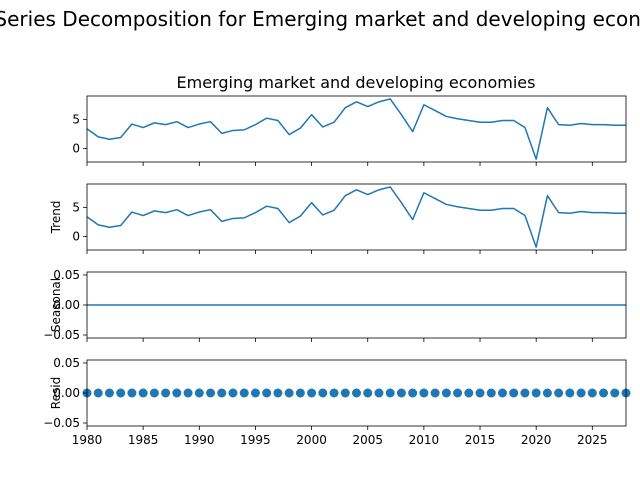 The image size is (640, 484). What do you see at coordinates (76, 149) in the screenshot?
I see `observed-ytick-label: 0` at bounding box center [76, 149].